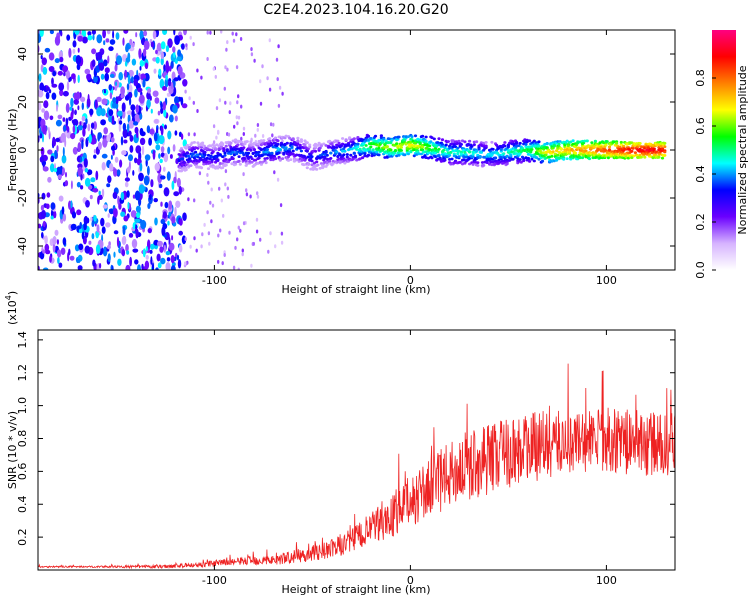 The width and height of the screenshot is (750, 600). I want to click on y-tick-label: 0.8, so click(22, 439).